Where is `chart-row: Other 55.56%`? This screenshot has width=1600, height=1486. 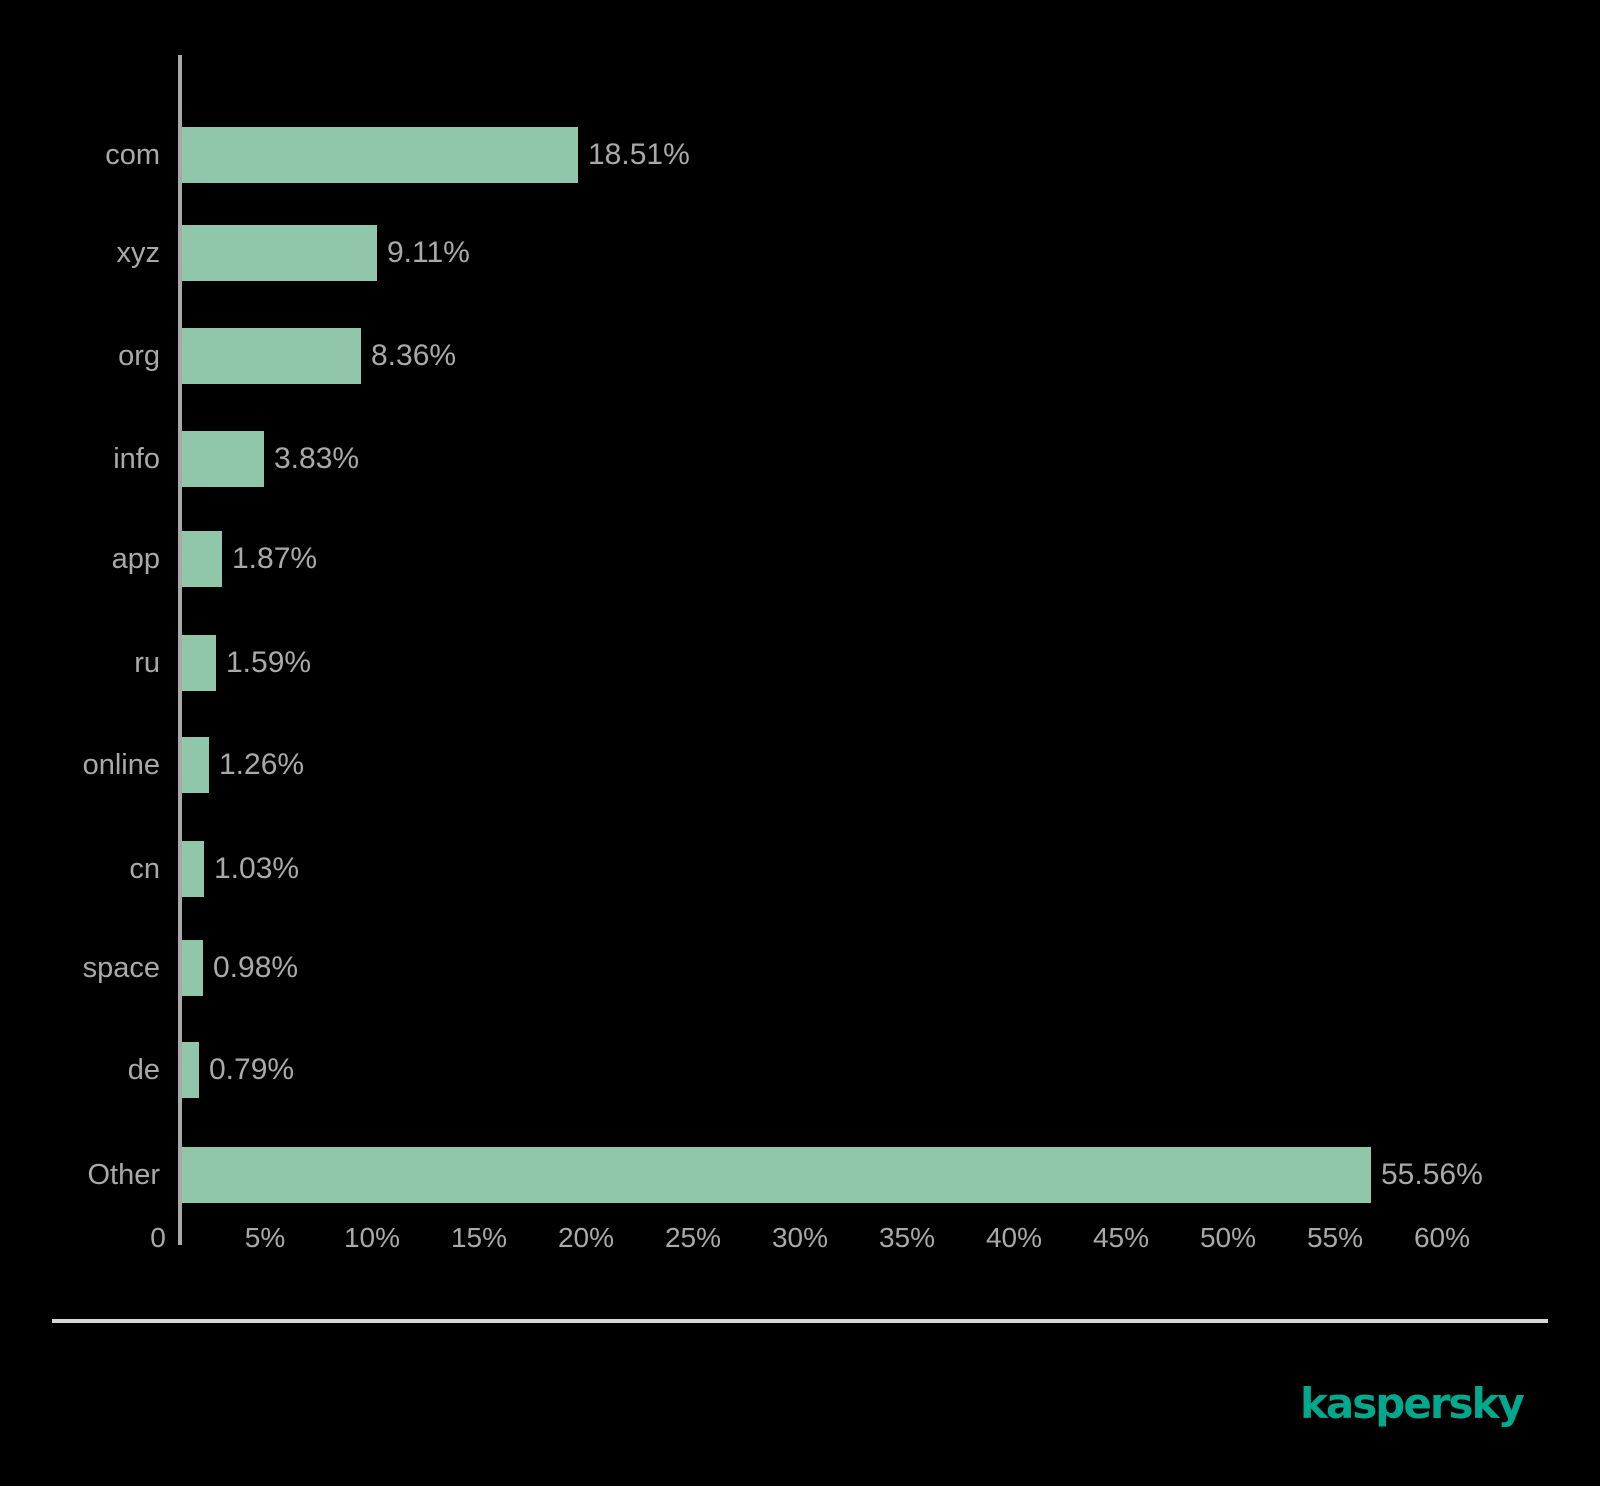
chart-row: Other 55.56% is located at coordinates (800, 1175).